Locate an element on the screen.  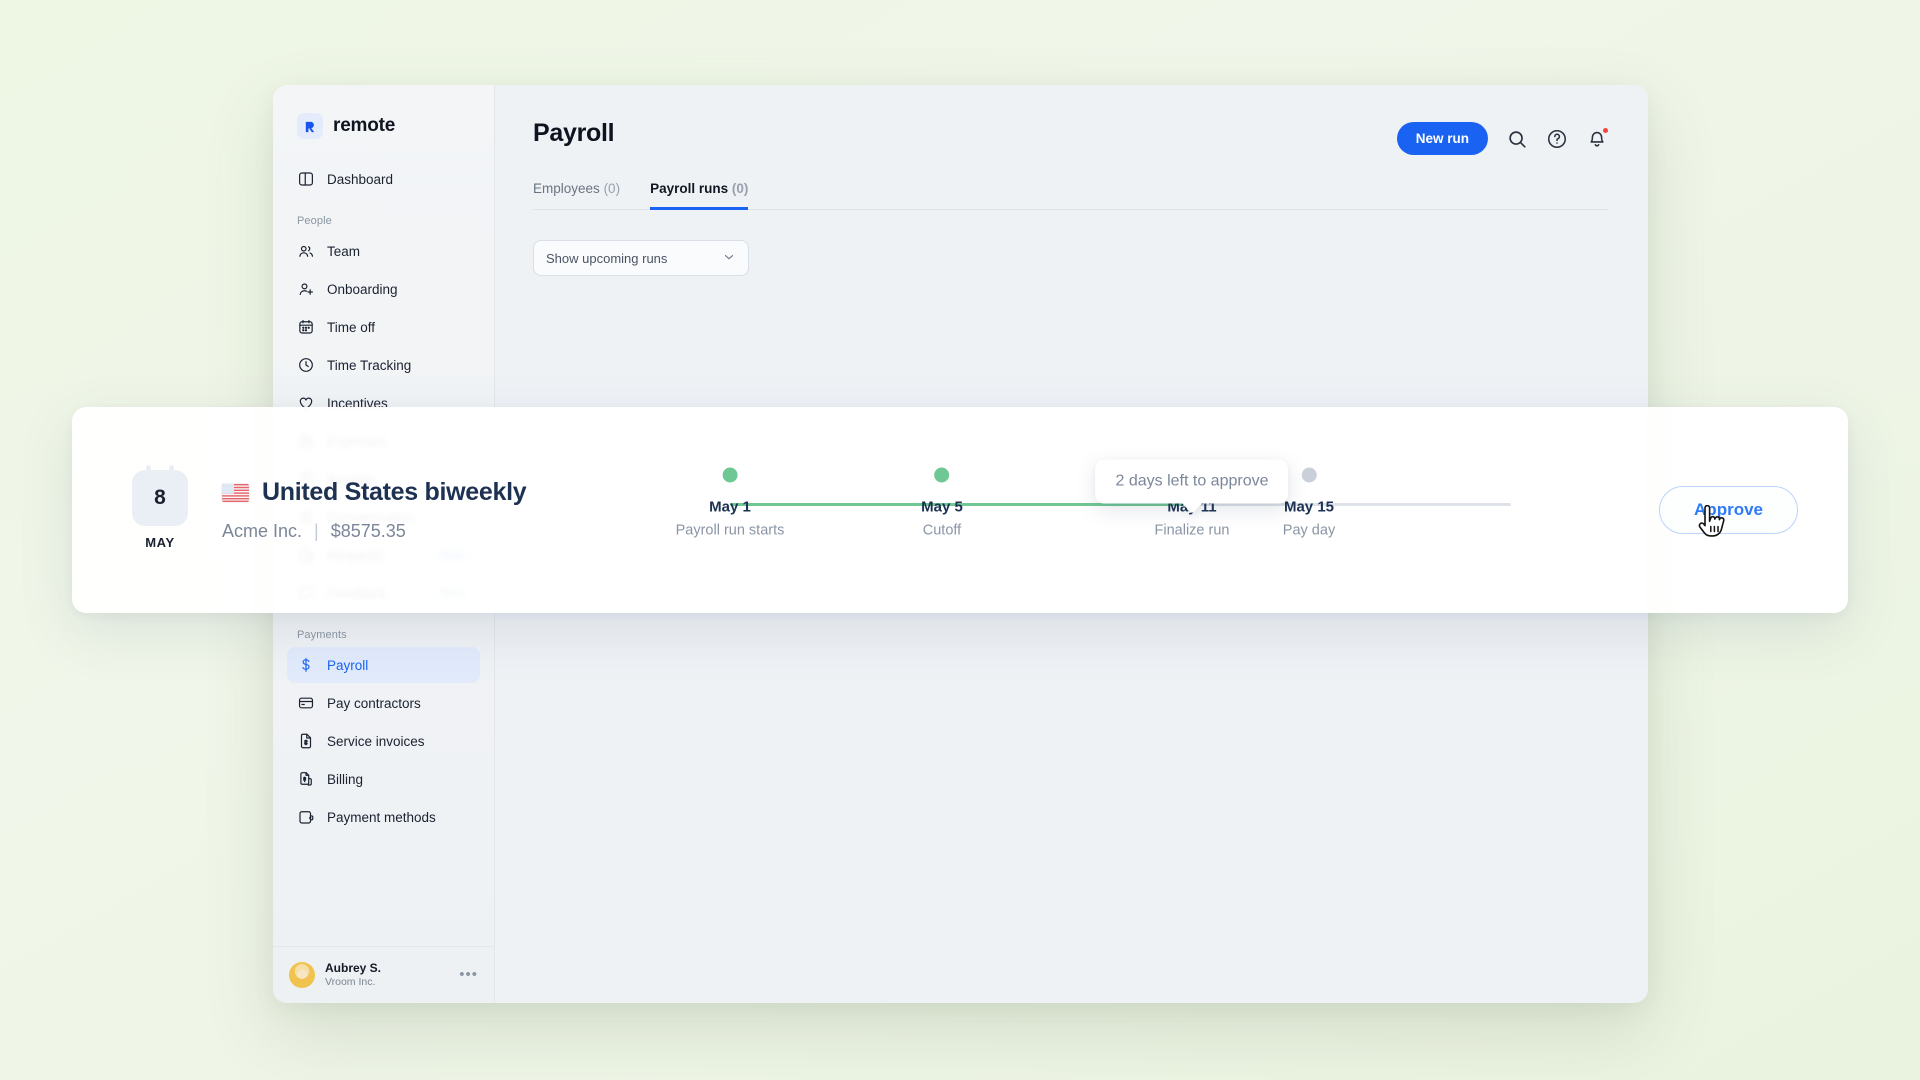
calendar-month: MAY is located at coordinates (160, 542).